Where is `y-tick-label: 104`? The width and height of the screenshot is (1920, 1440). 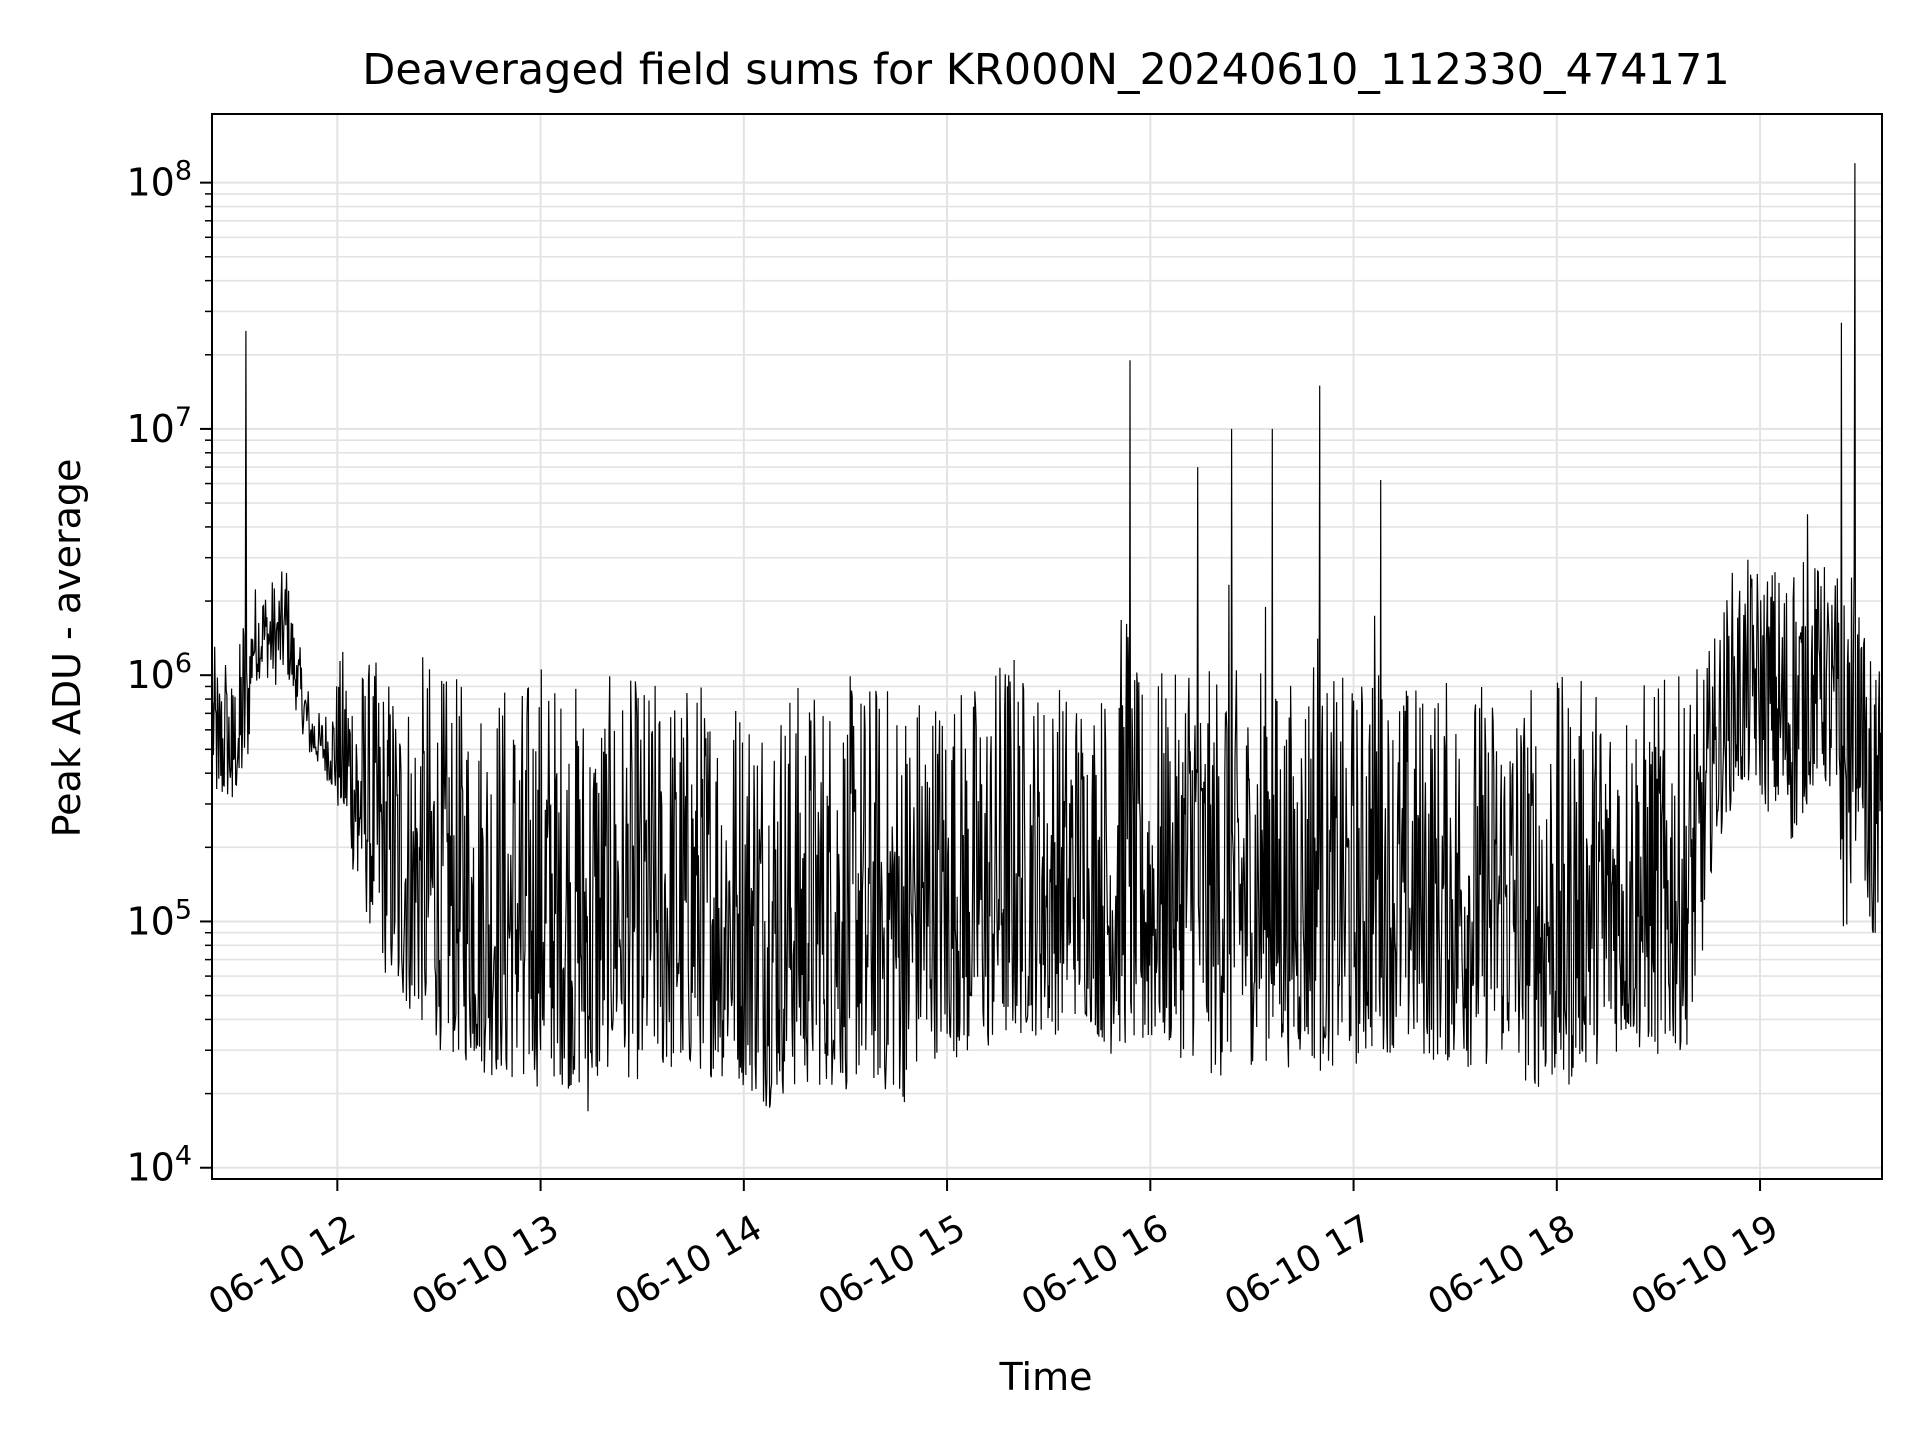 y-tick-label: 104 is located at coordinates (159, 1165).